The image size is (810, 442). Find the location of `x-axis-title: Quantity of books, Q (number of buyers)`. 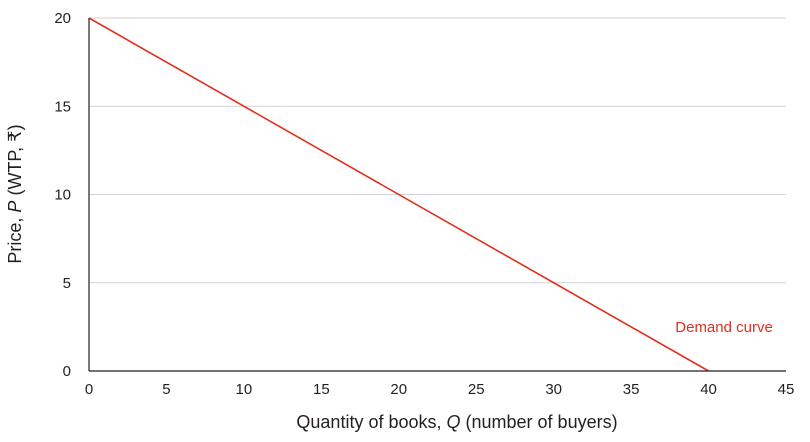

x-axis-title: Quantity of books, Q (number of buyers) is located at coordinates (456, 422).